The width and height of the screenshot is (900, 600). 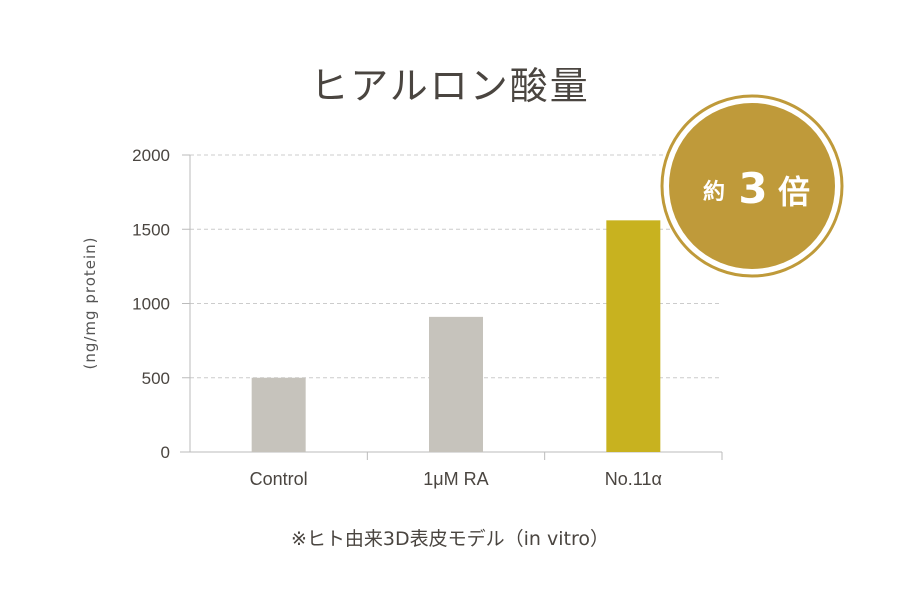 I want to click on badge-circle, so click(x=752, y=186).